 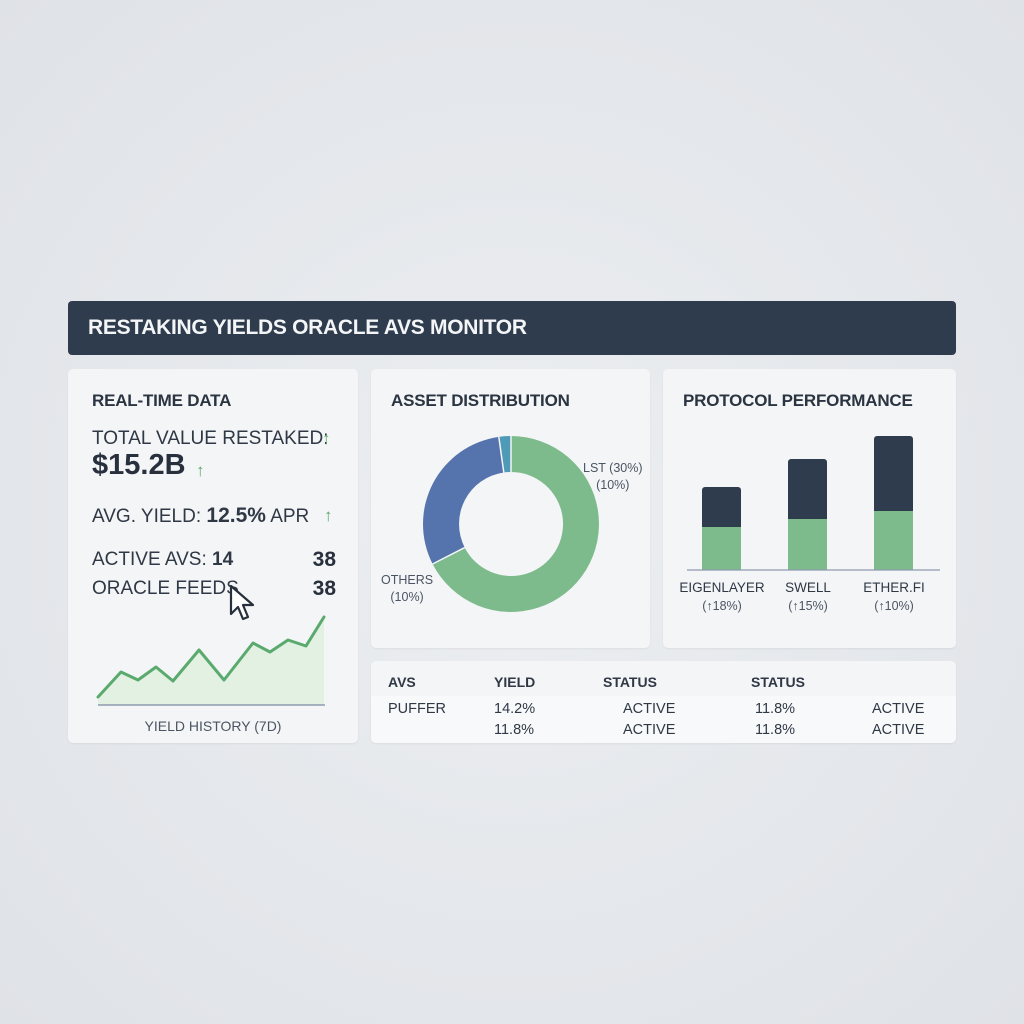 I want to click on lst-label: LST (30%) (10%), so click(x=613, y=477).